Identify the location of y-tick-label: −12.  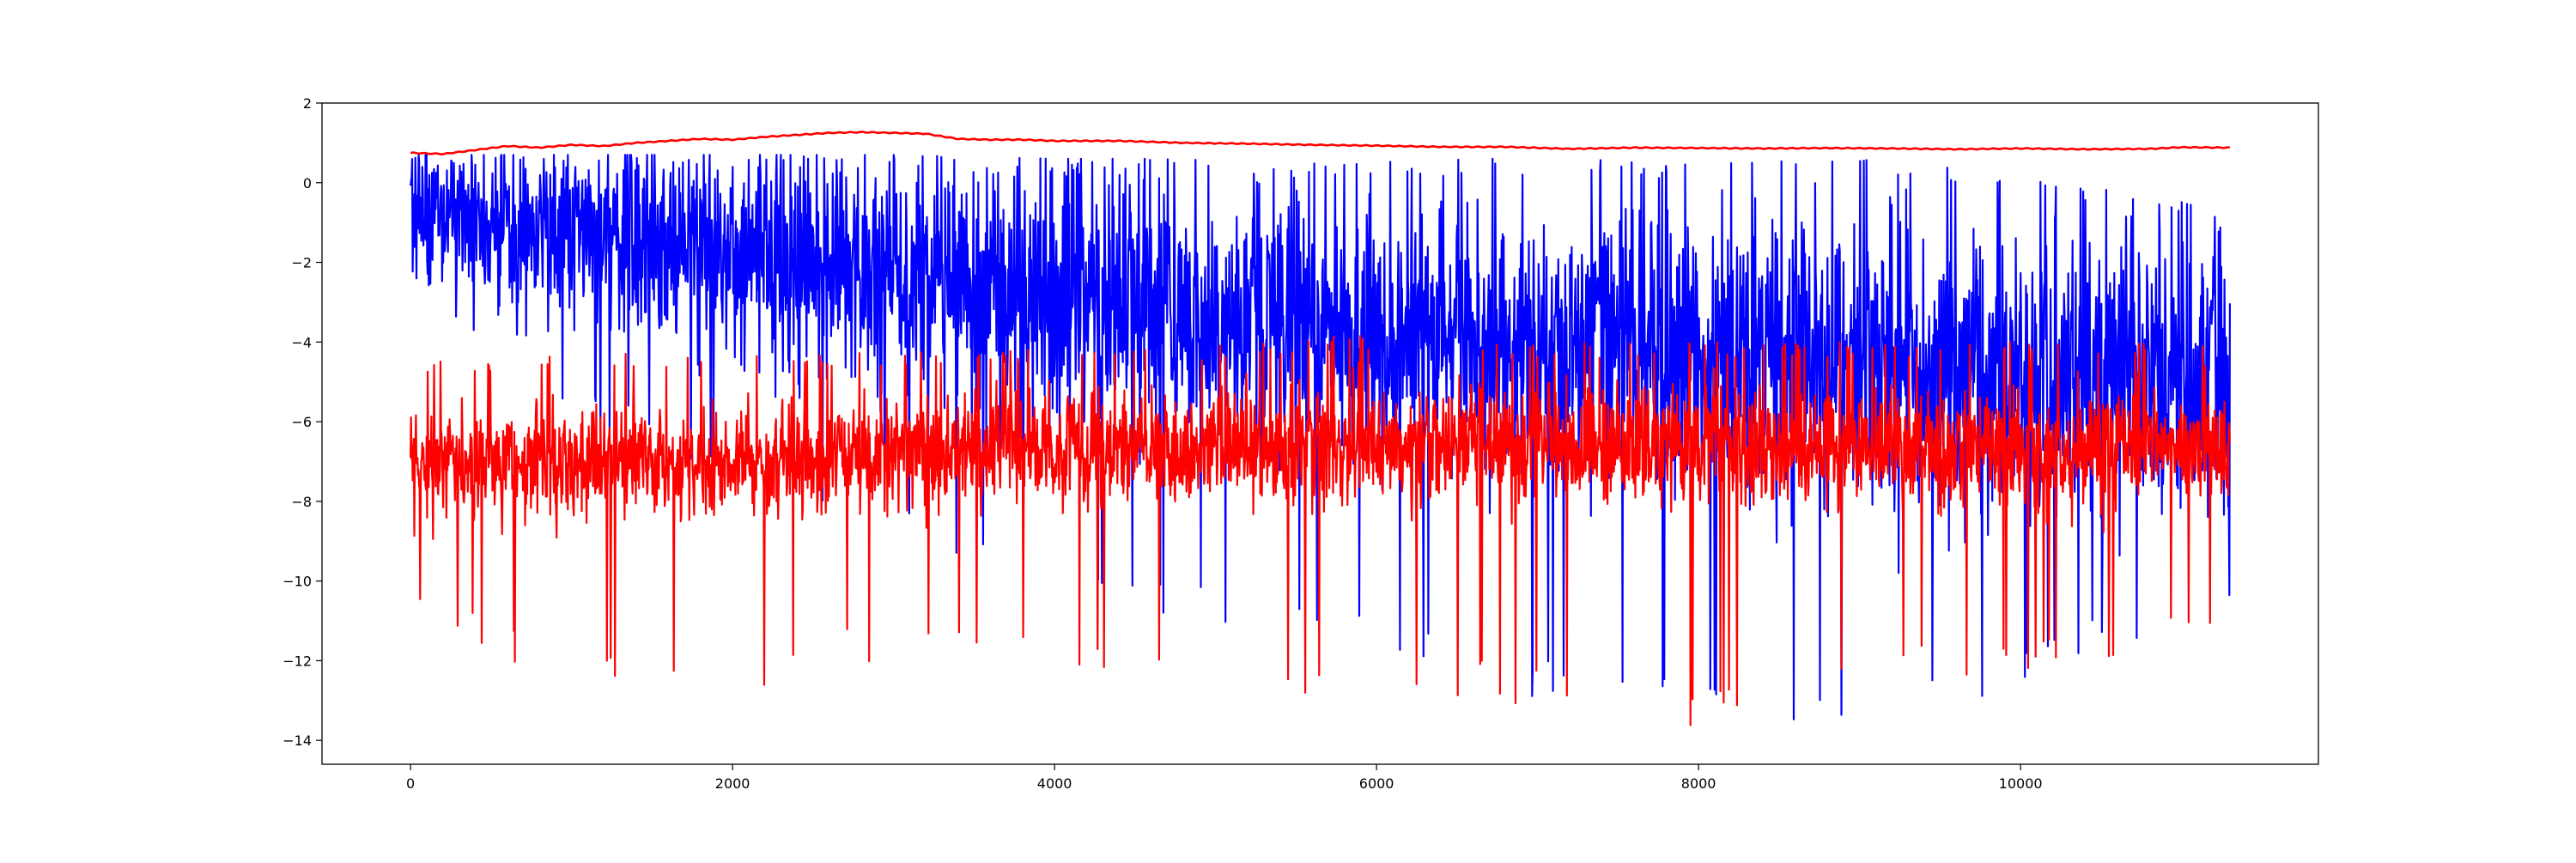
(297, 661).